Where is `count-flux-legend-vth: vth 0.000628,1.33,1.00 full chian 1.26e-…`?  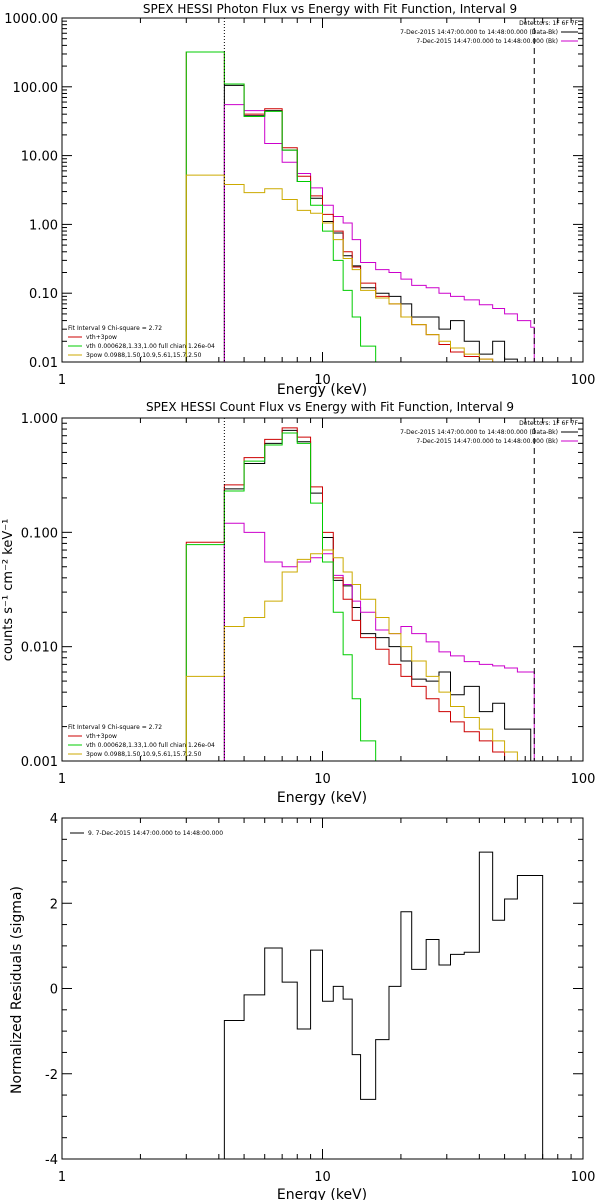 count-flux-legend-vth: vth 0.000628,1.33,1.00 full chian 1.26e-… is located at coordinates (150, 745).